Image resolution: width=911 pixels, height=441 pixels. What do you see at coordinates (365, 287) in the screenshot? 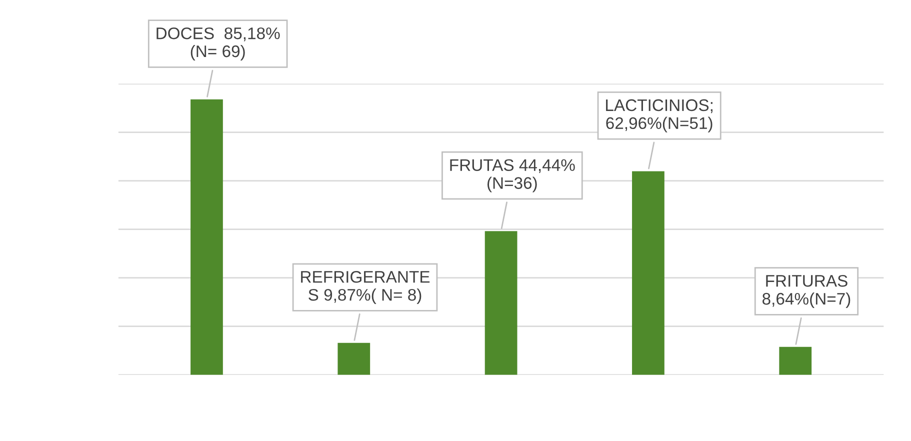
I see `data-label: REFRIGERANTE S 9,87%( N= 8)` at bounding box center [365, 287].